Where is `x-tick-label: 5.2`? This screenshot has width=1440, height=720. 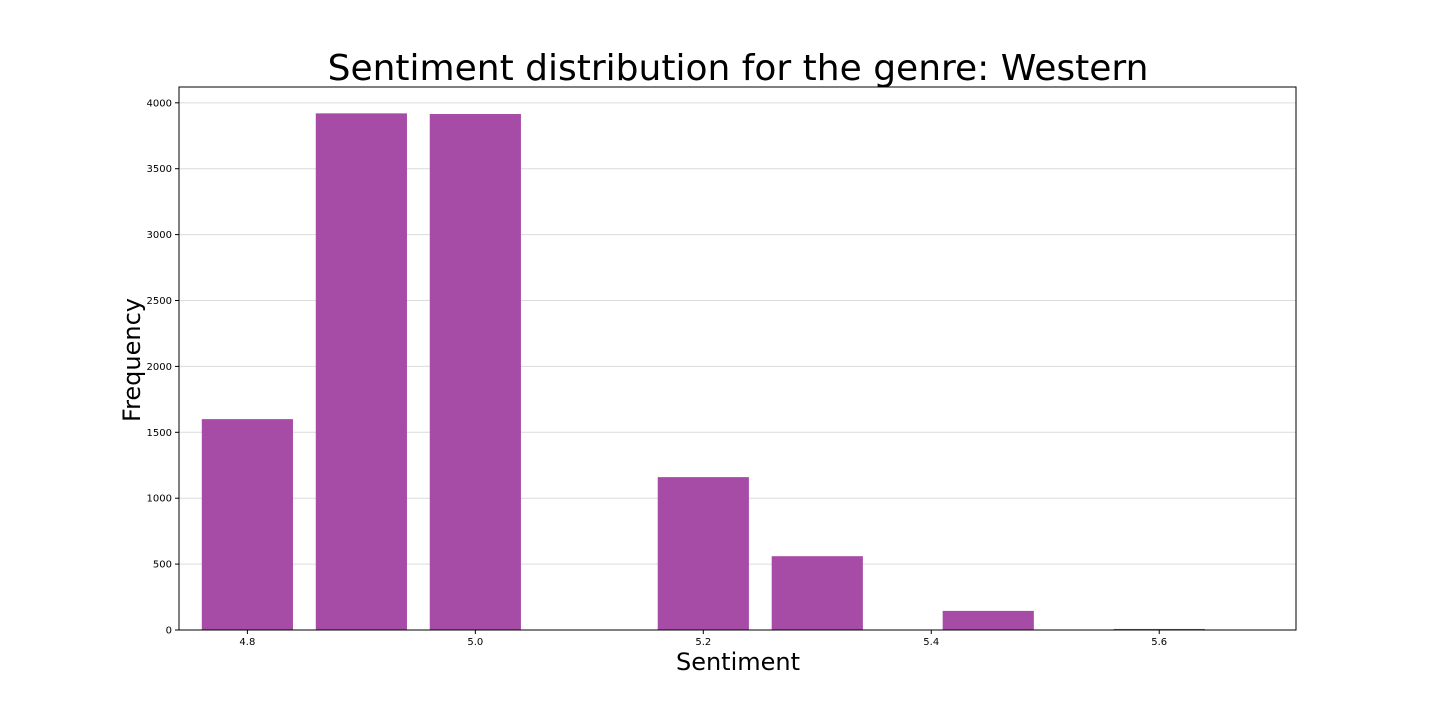
x-tick-label: 5.2 is located at coordinates (703, 642).